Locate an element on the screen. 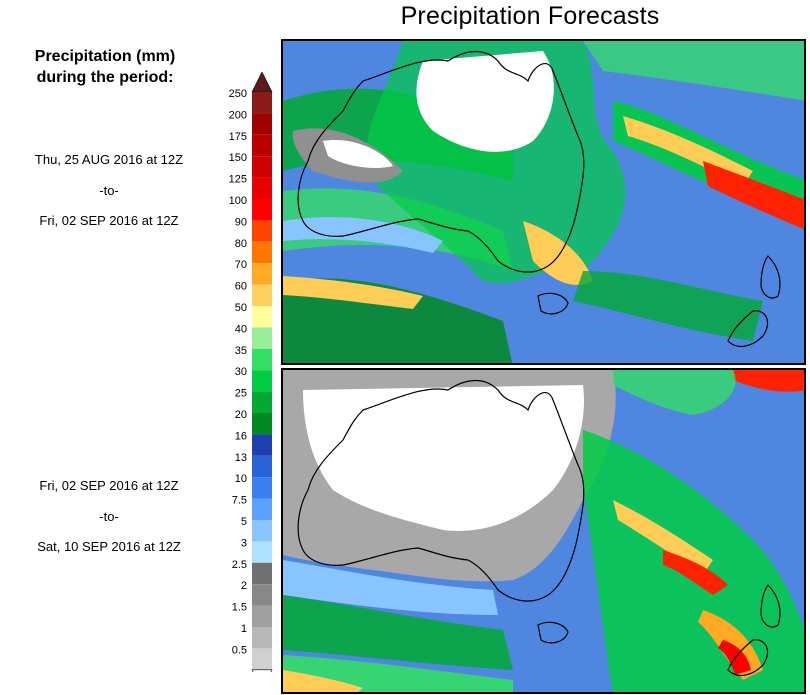 The height and width of the screenshot is (695, 810). colorbar-tick-label: 10 is located at coordinates (241, 479).